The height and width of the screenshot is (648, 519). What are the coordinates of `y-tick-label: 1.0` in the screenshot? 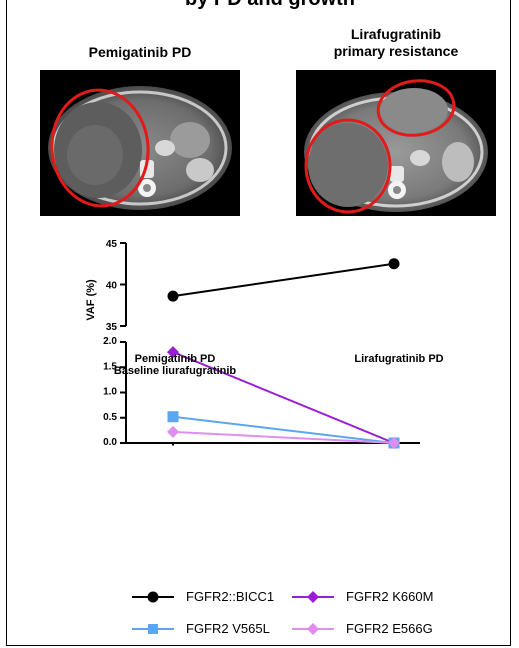 It's located at (110, 392).